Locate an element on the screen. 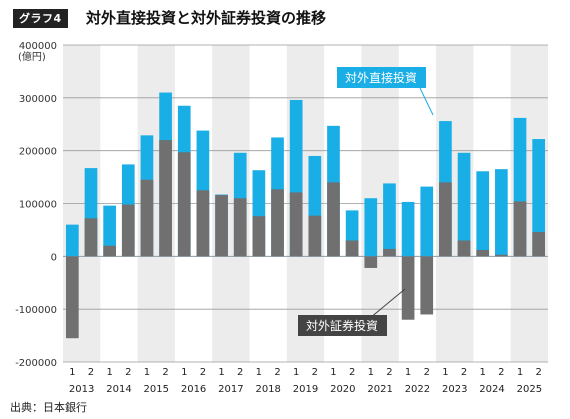 This screenshot has height=419, width=570. y-tick-label: 300000 is located at coordinates (38, 99).